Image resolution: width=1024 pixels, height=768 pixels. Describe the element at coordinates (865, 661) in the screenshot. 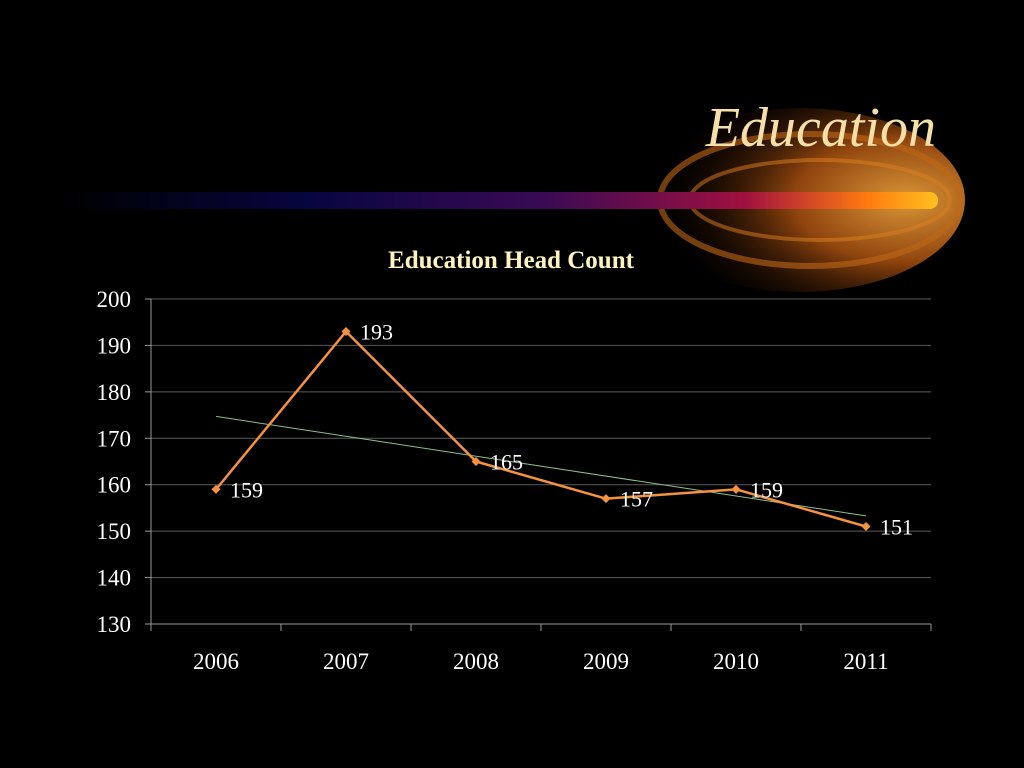

I see `x-tick-label: 2011` at that location.